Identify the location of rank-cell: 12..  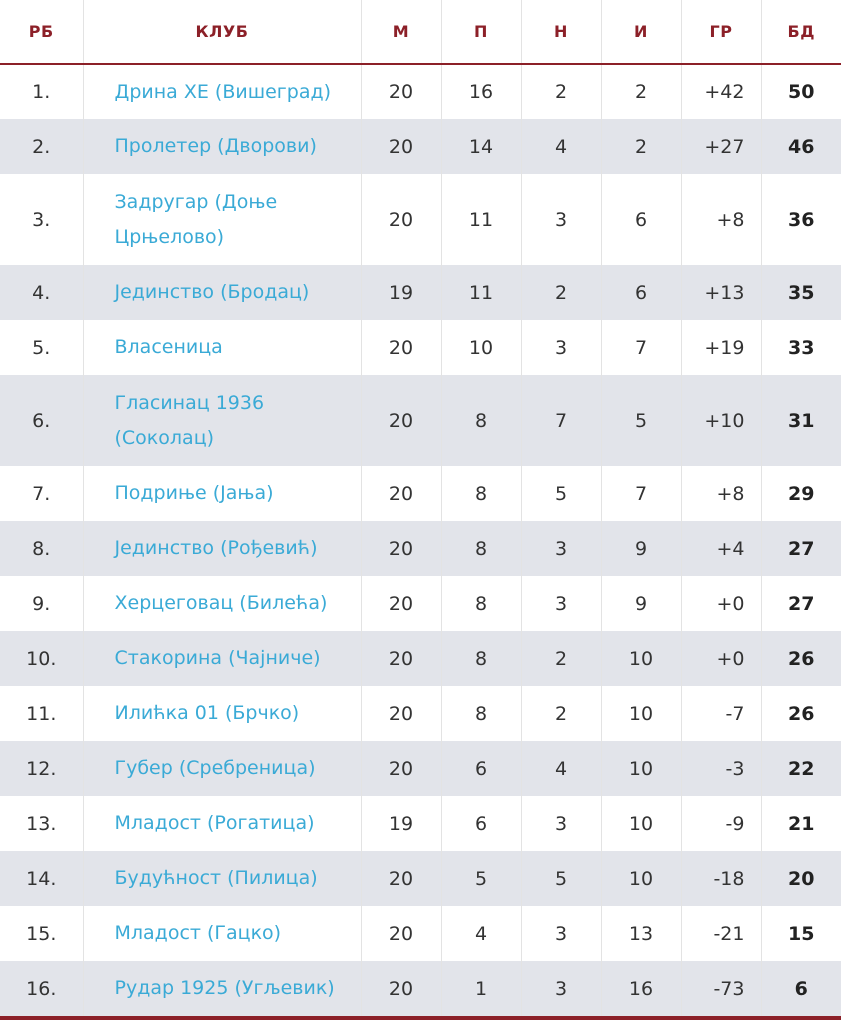
(42, 768).